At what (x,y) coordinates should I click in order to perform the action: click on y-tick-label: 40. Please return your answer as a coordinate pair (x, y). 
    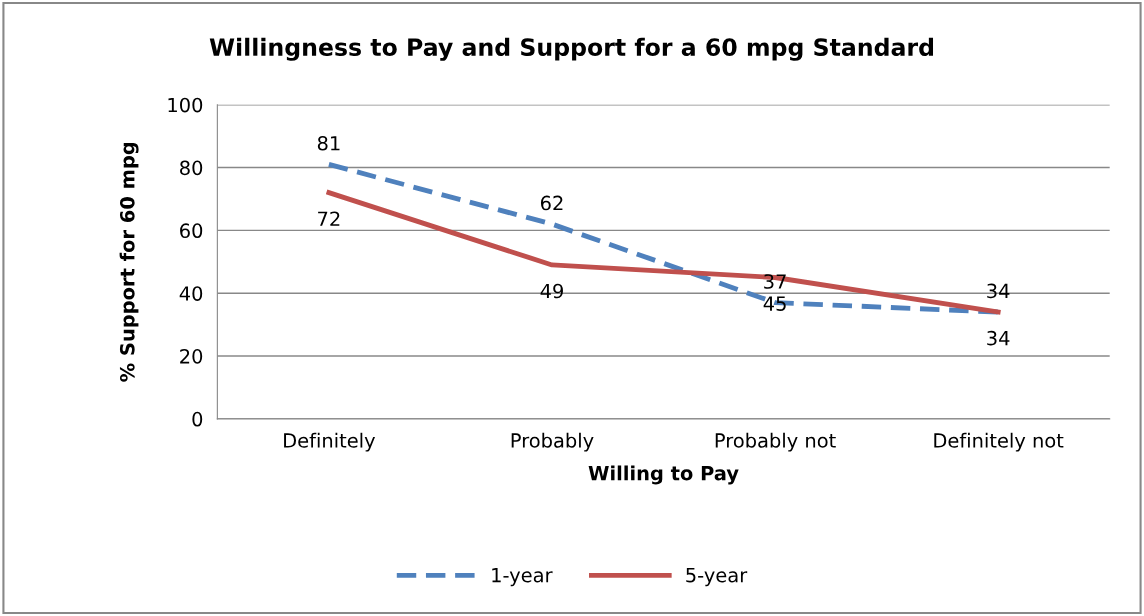
    Looking at the image, I should click on (191, 293).